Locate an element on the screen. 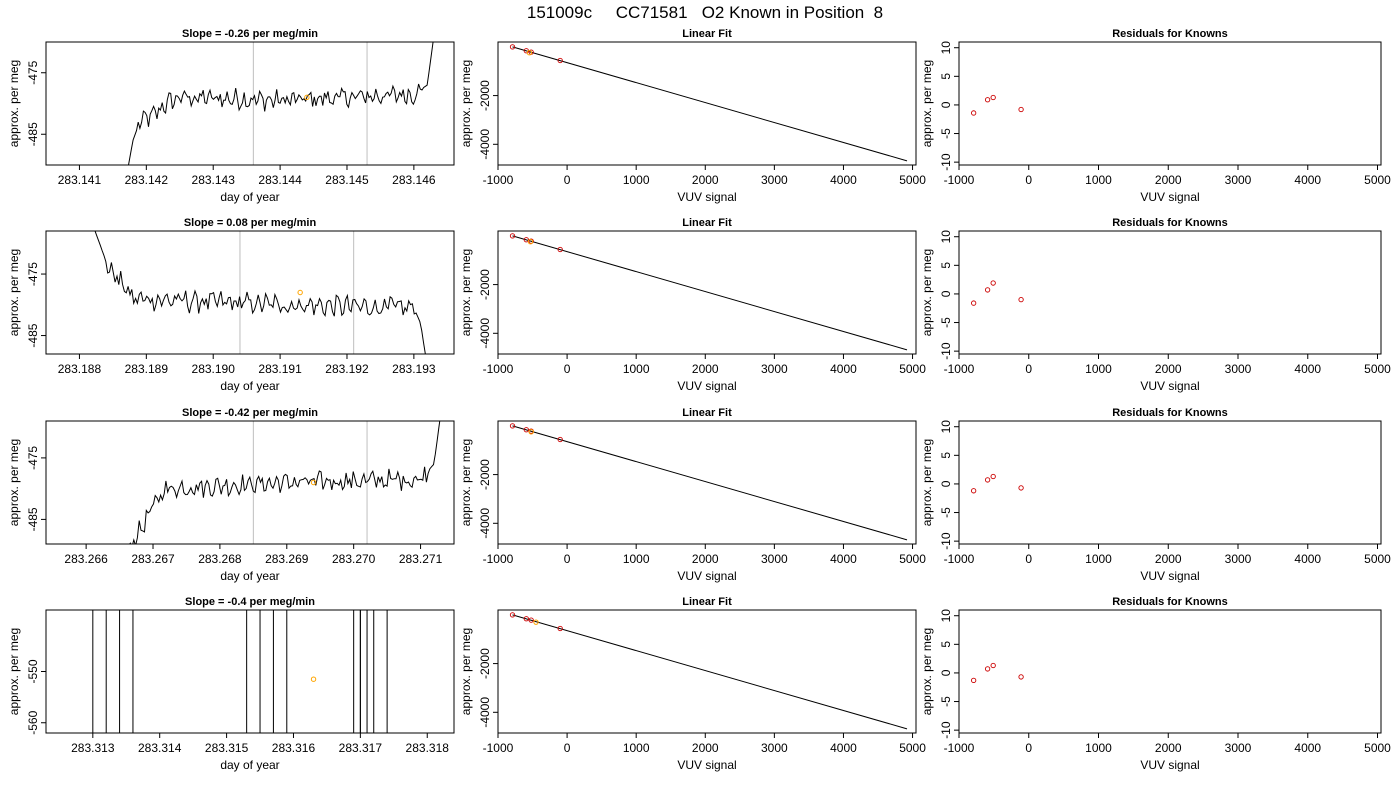 This screenshot has width=1400, height=800. measurement-trace is located at coordinates (260, 292).